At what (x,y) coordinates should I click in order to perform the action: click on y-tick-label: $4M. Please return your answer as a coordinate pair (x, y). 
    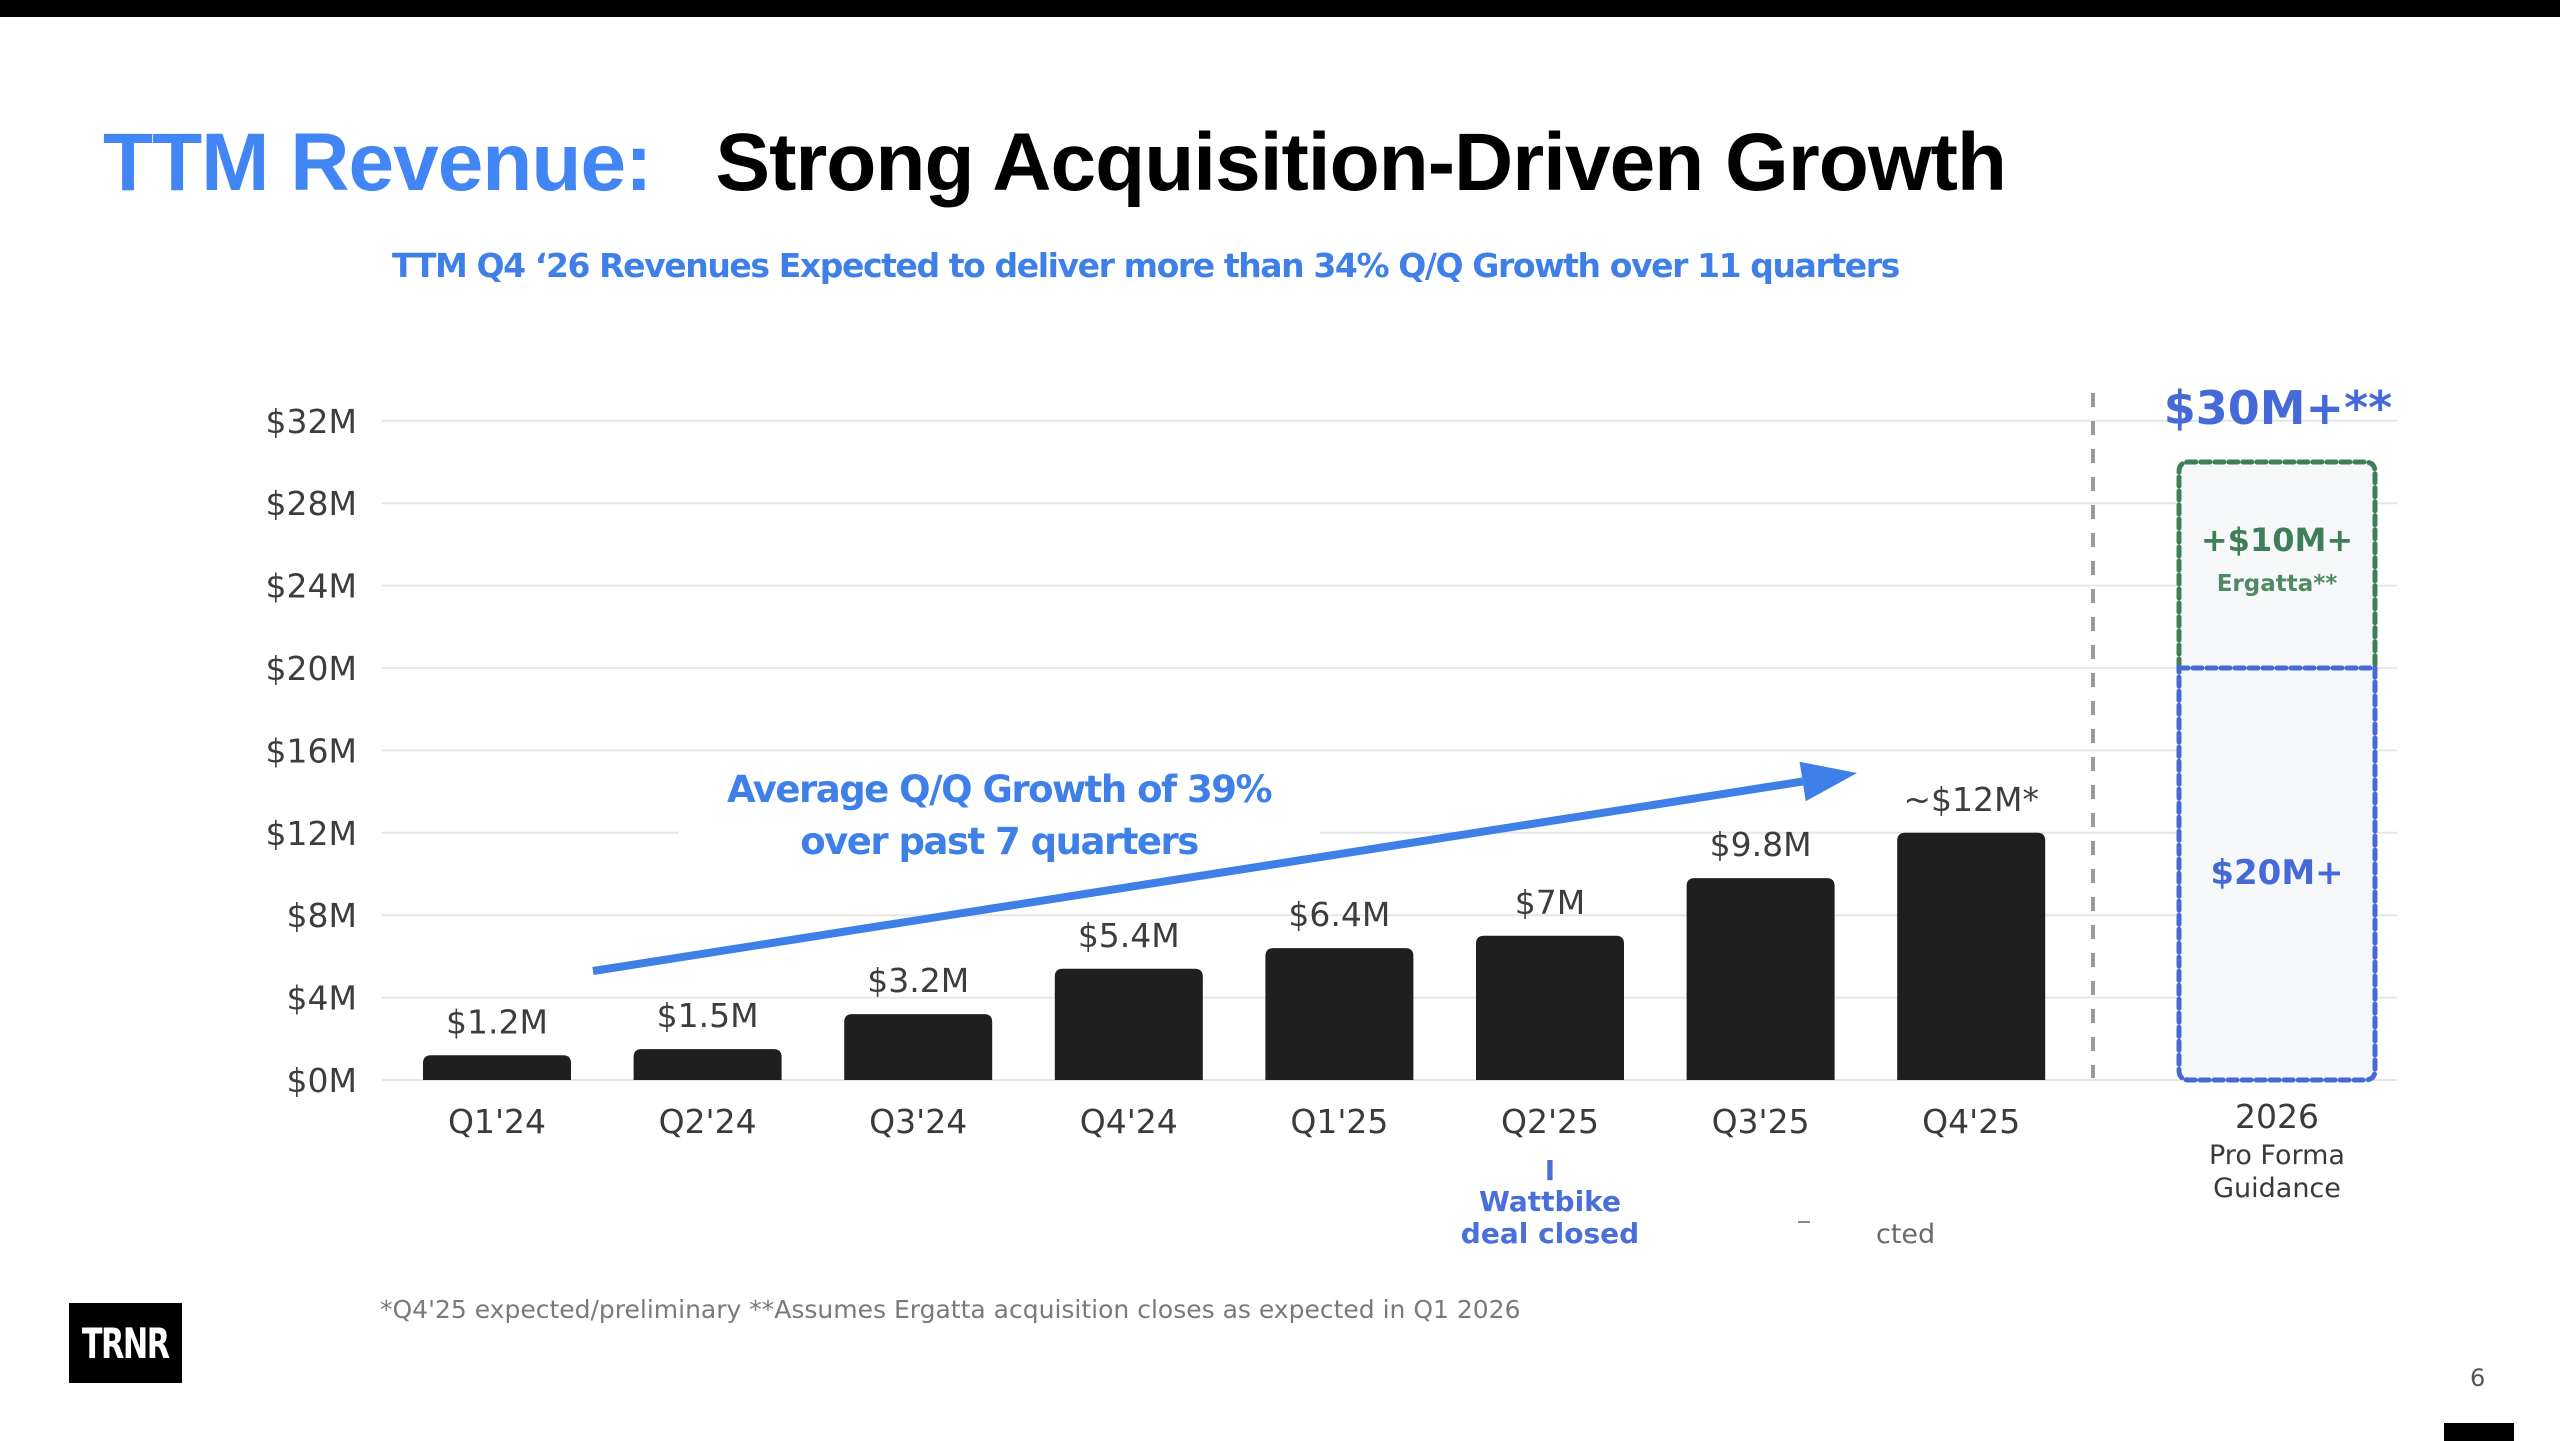
    Looking at the image, I should click on (322, 998).